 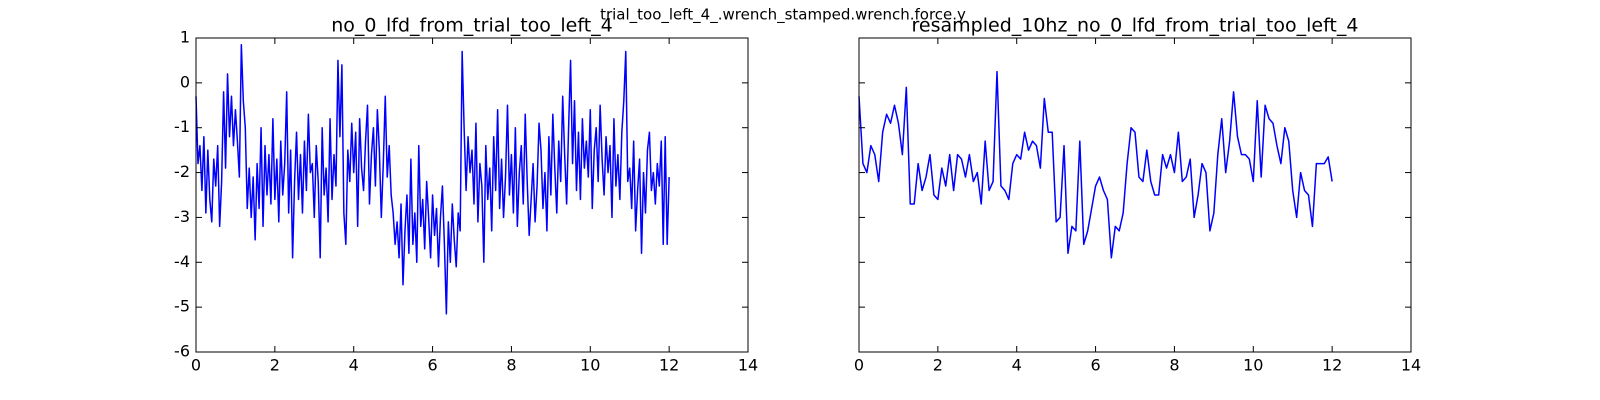 What do you see at coordinates (182, 216) in the screenshot?
I see `y-tick-label: -3` at bounding box center [182, 216].